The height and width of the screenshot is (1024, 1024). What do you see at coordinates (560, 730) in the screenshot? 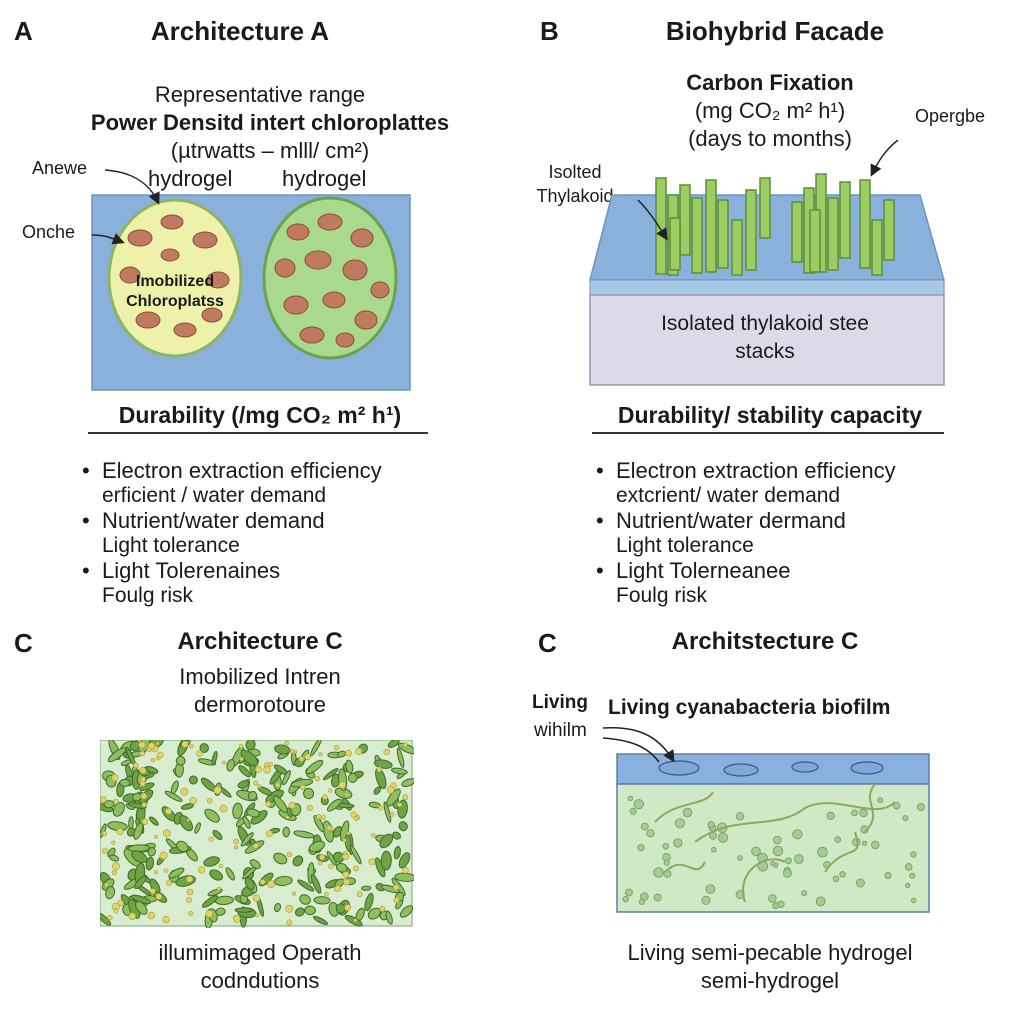
I see `label-wihilm: wihilm` at bounding box center [560, 730].